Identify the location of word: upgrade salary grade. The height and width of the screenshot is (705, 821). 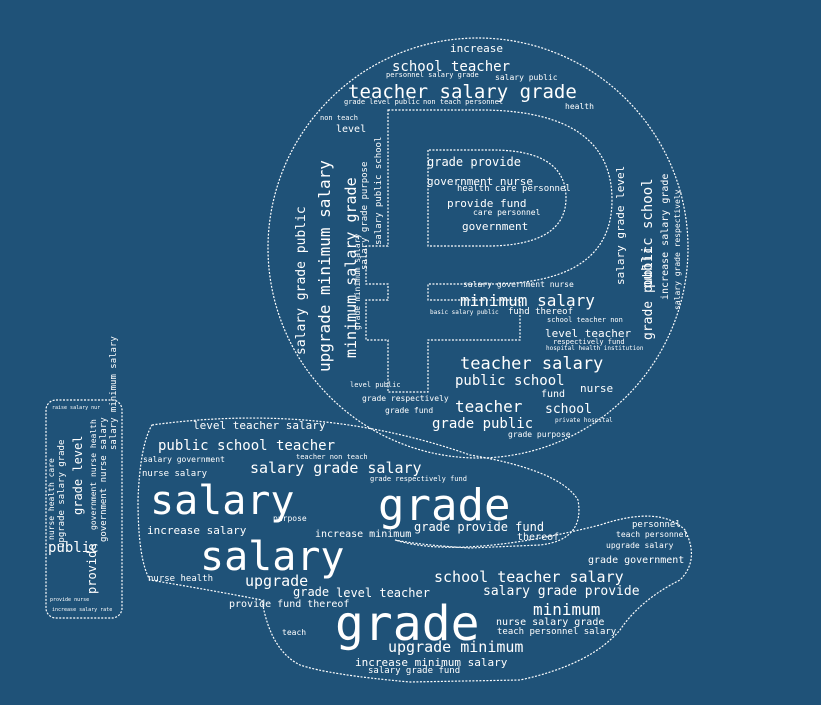
(62, 494).